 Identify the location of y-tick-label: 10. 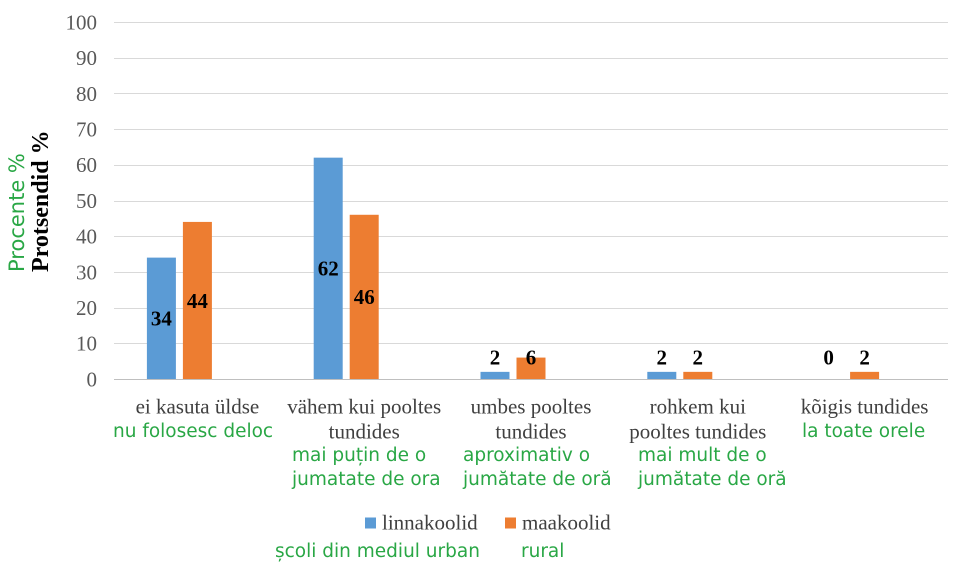
(86, 344).